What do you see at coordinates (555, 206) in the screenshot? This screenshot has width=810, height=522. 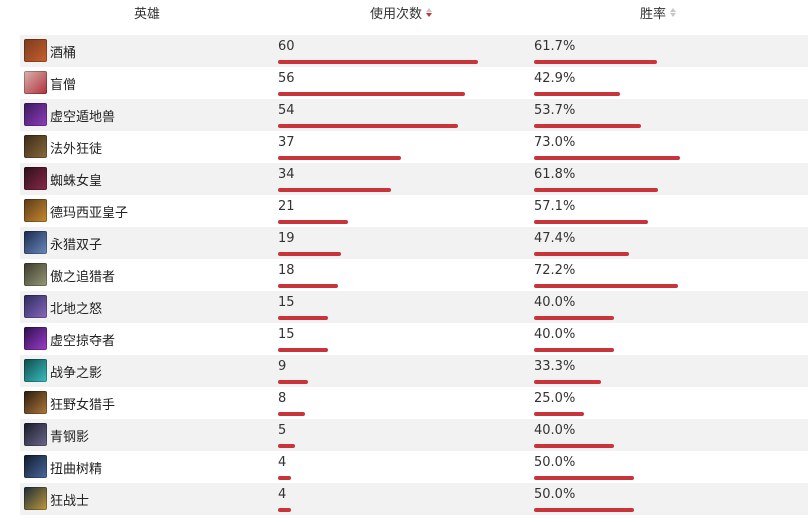 I see `win-rate-value: 57.1%` at bounding box center [555, 206].